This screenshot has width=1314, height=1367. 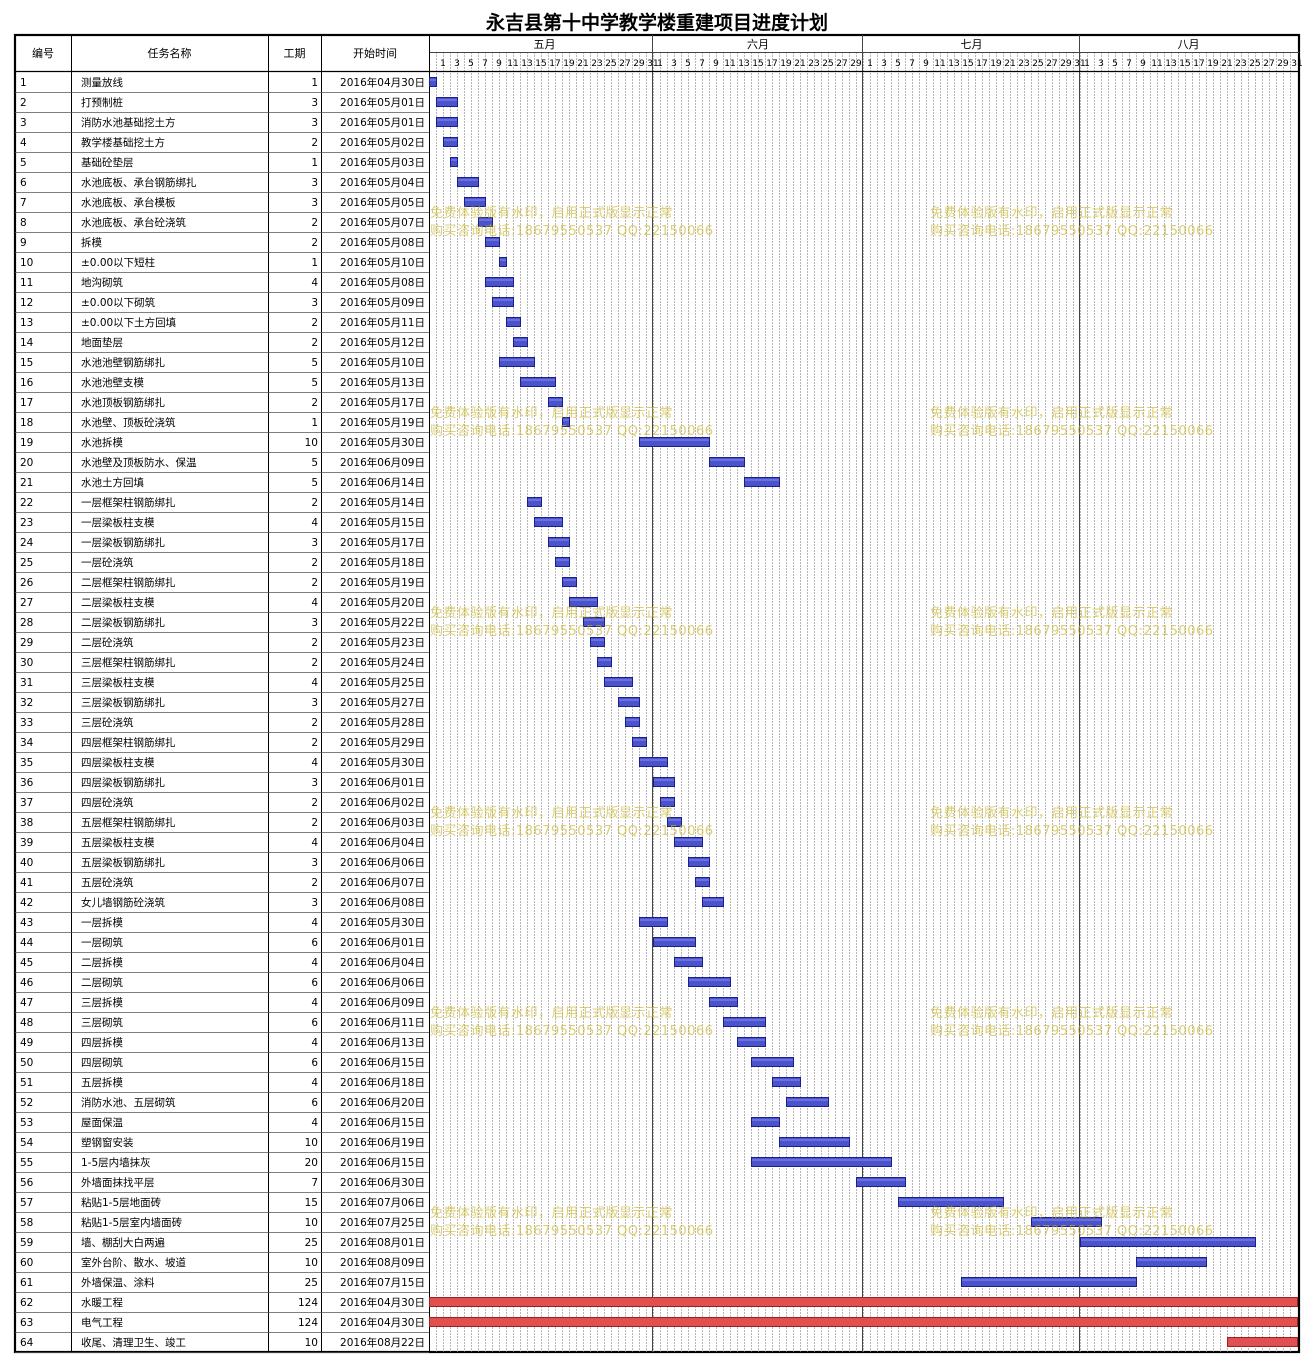 What do you see at coordinates (26, 1063) in the screenshot?
I see `task-id: 50` at bounding box center [26, 1063].